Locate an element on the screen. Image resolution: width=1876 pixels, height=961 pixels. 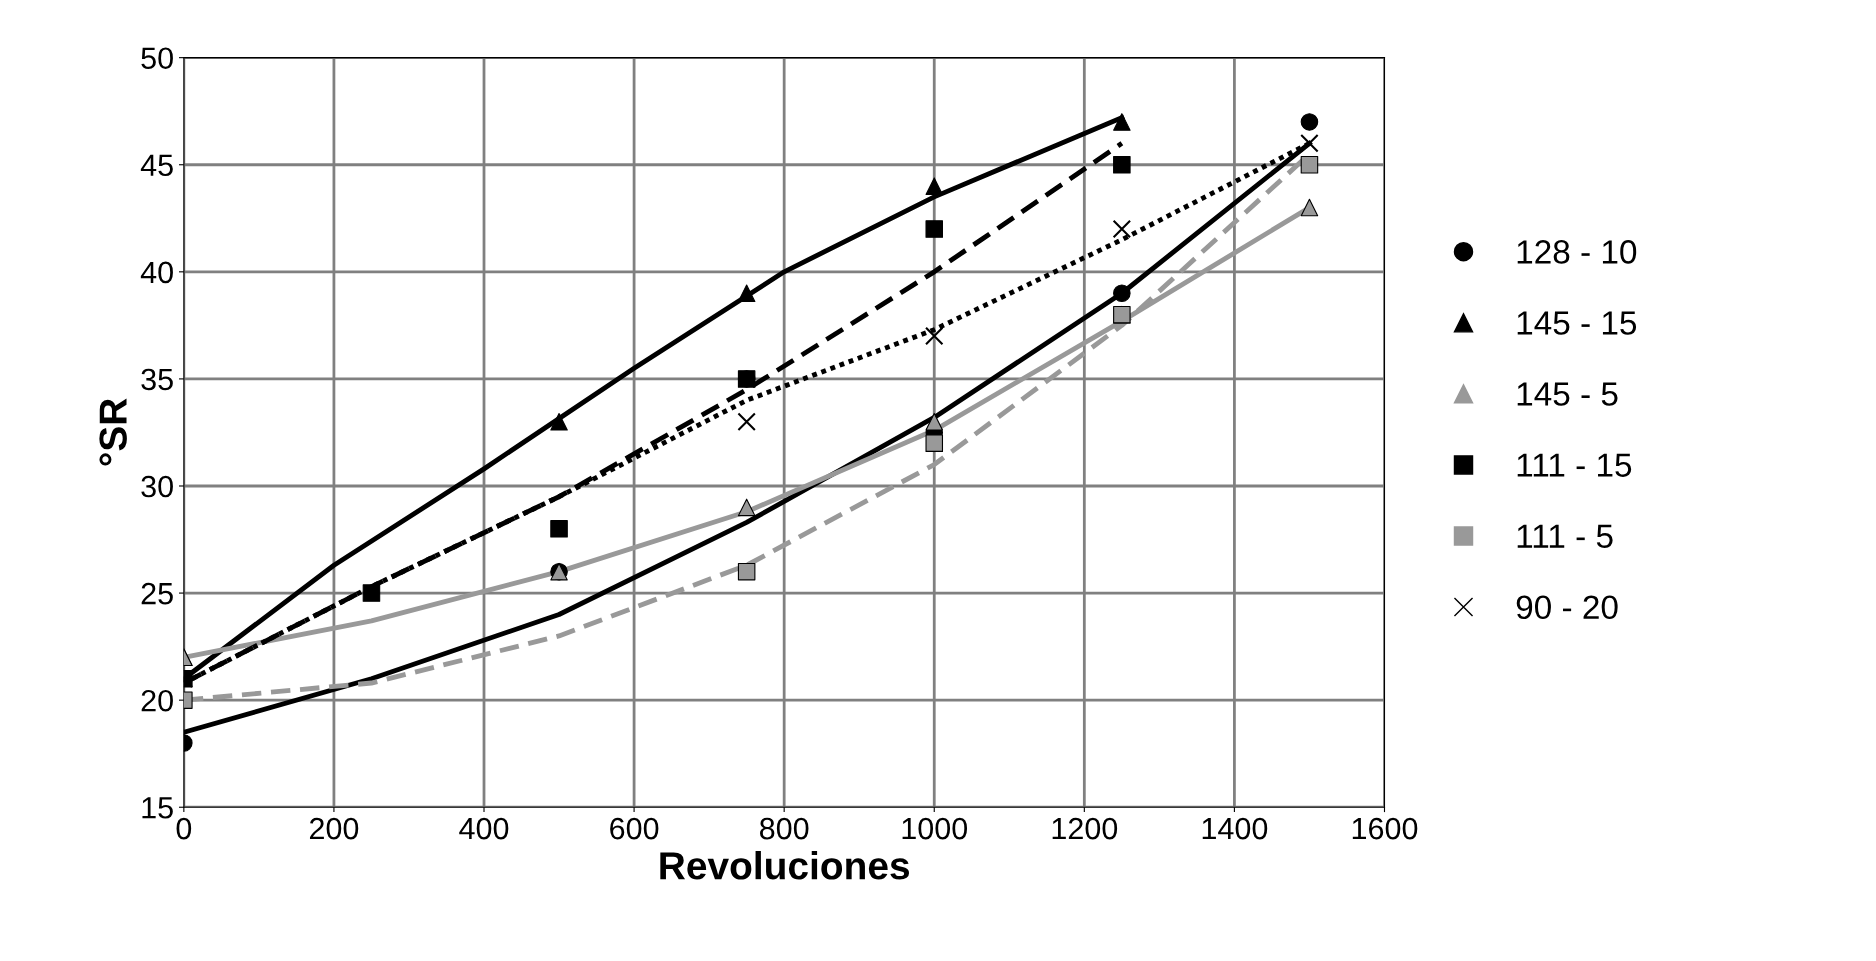
y-tick-label: 20 is located at coordinates (157, 700).